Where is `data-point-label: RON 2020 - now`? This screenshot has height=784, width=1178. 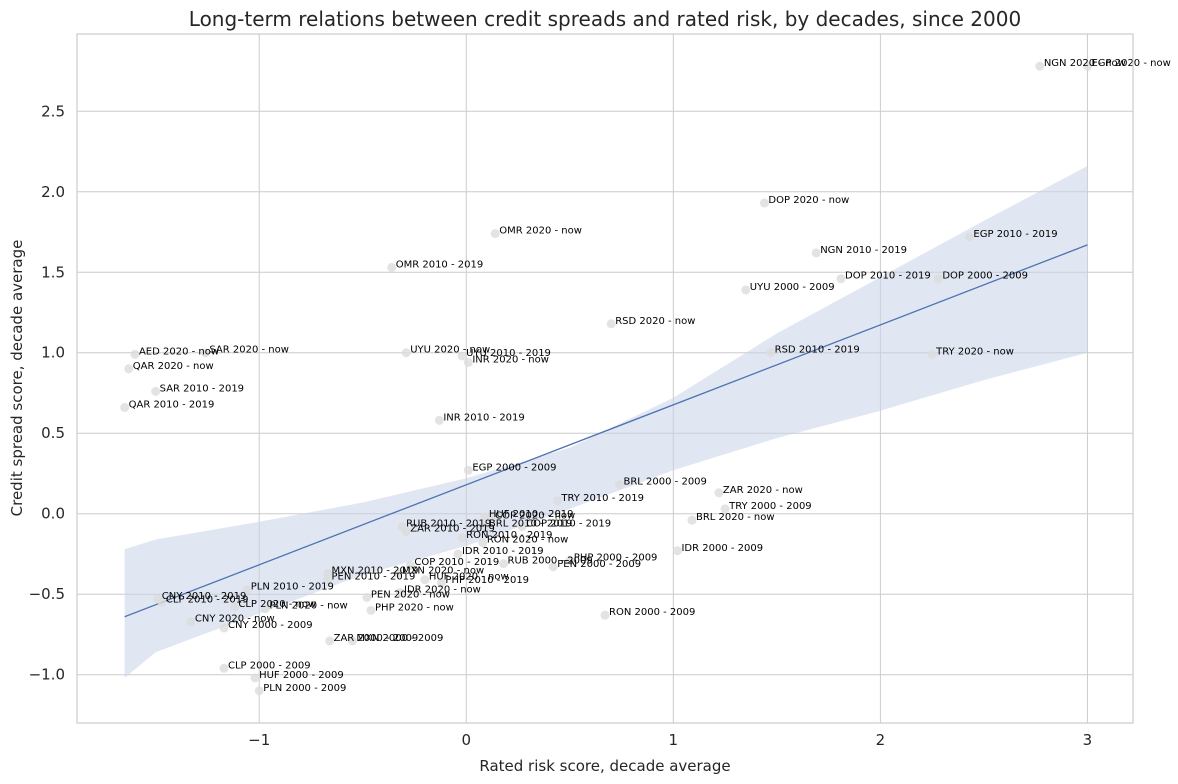 data-point-label: RON 2020 - now is located at coordinates (528, 540).